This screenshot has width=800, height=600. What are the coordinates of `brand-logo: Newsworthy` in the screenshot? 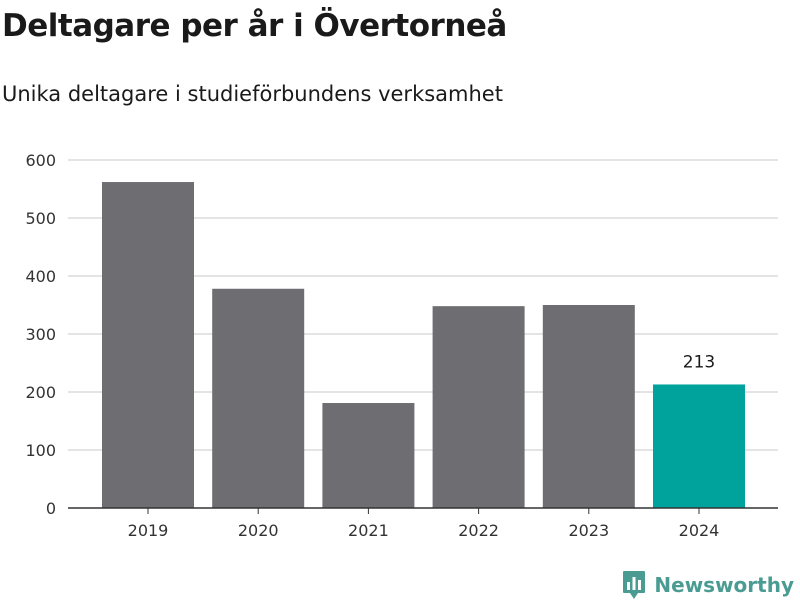 It's located at (708, 585).